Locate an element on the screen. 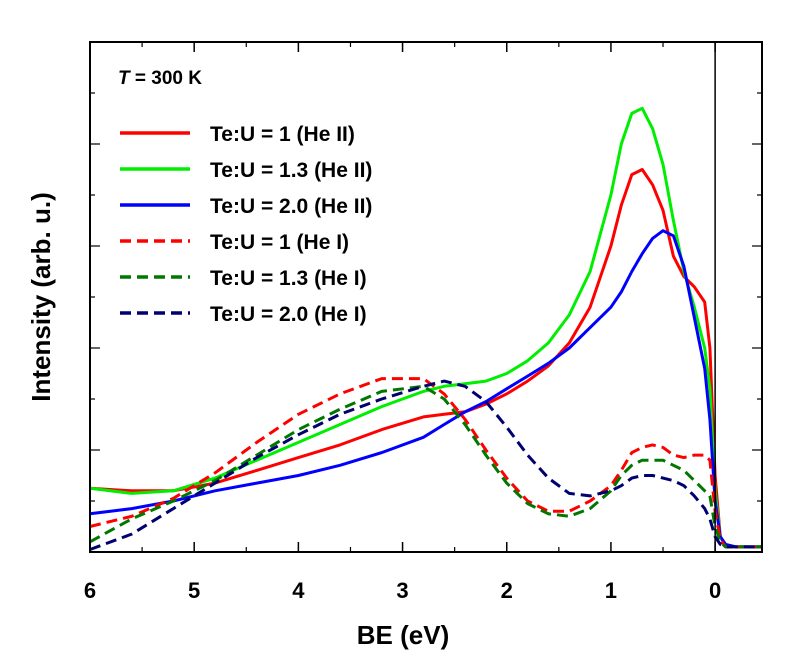 The image size is (799, 664). x-tick-label: 1 is located at coordinates (611, 590).